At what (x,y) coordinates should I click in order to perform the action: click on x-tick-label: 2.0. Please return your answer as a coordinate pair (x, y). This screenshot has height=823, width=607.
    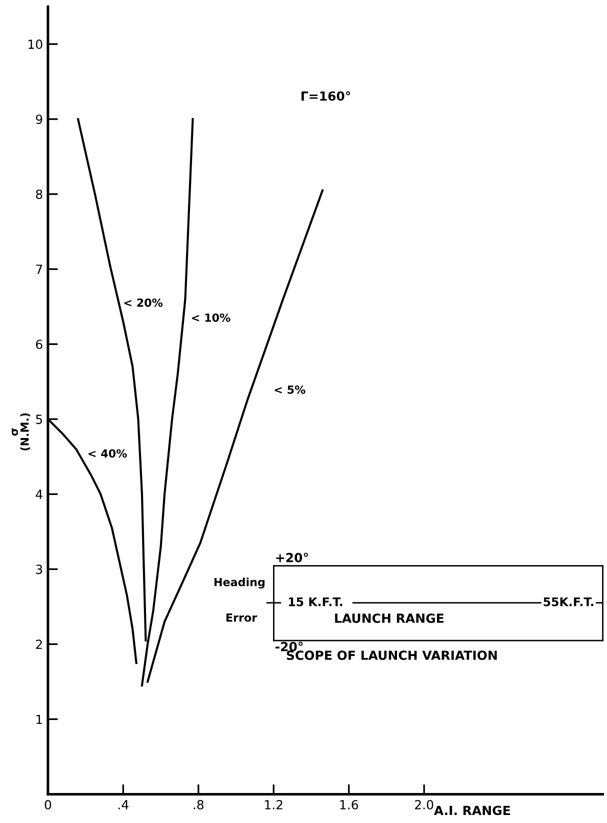
    Looking at the image, I should click on (424, 805).